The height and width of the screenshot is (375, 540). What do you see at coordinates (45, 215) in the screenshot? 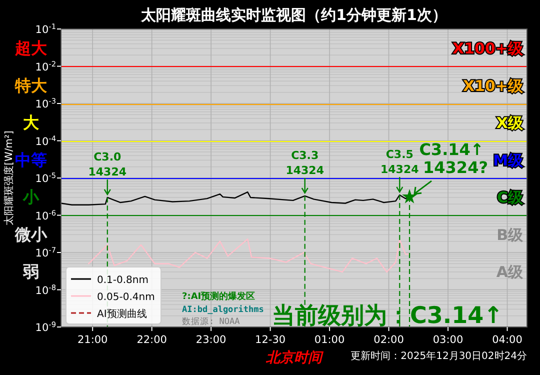
I see `y-tick-label: 10$^{-6}$` at bounding box center [45, 215].